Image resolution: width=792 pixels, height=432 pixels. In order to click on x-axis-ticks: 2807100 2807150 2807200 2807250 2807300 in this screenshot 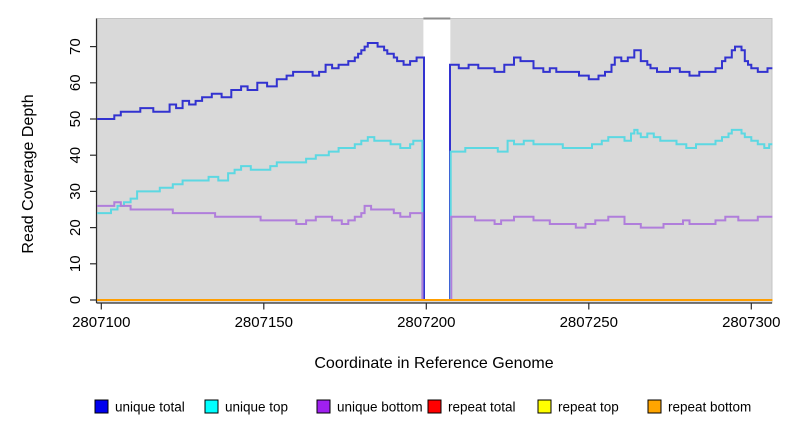, I will do `click(426, 317)`.